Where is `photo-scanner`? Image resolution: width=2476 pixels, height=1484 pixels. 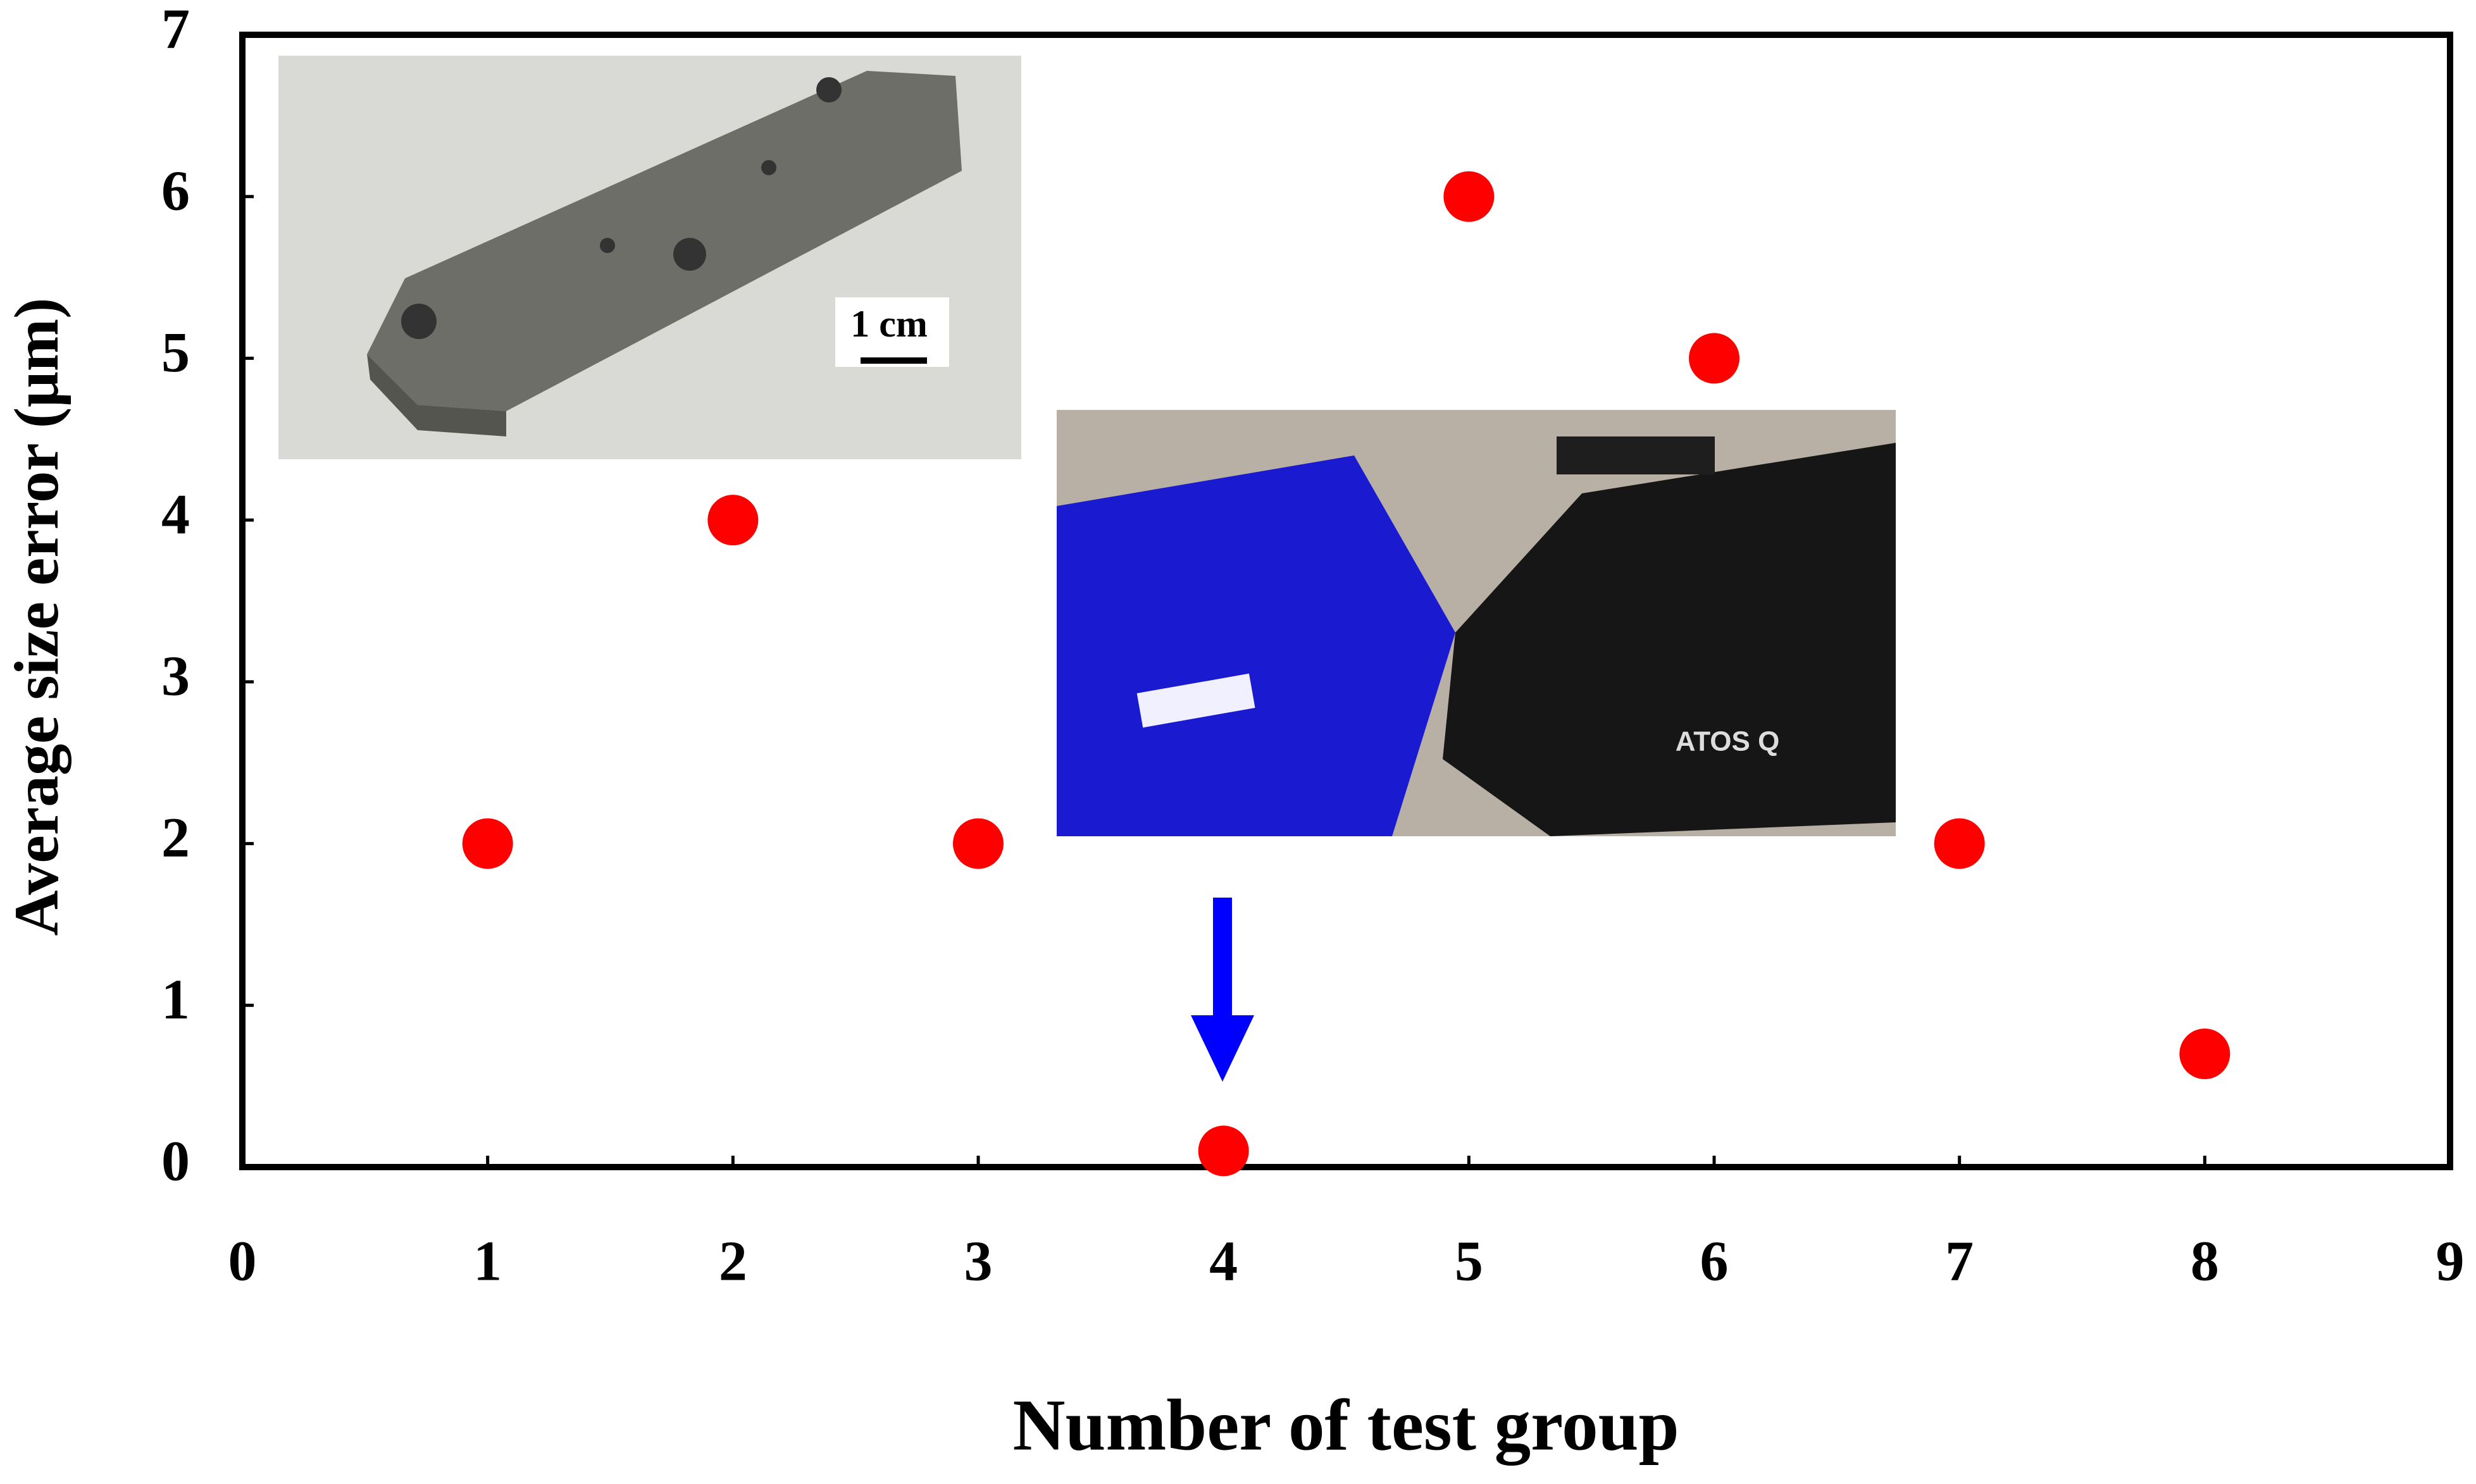 photo-scanner is located at coordinates (1669, 639).